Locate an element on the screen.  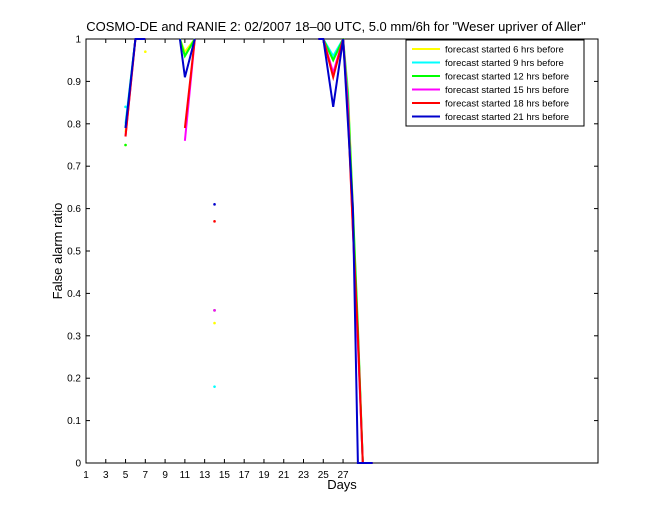
y-tick-label: 0.3 is located at coordinates (74, 336).